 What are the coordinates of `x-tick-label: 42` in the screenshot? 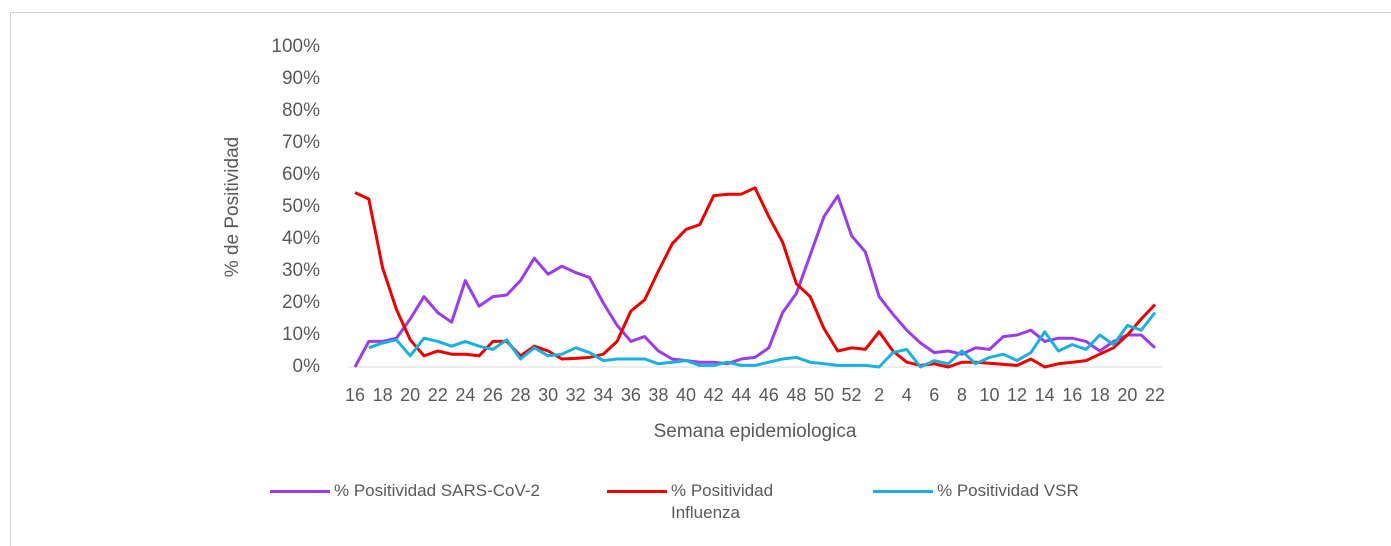 It's located at (714, 395).